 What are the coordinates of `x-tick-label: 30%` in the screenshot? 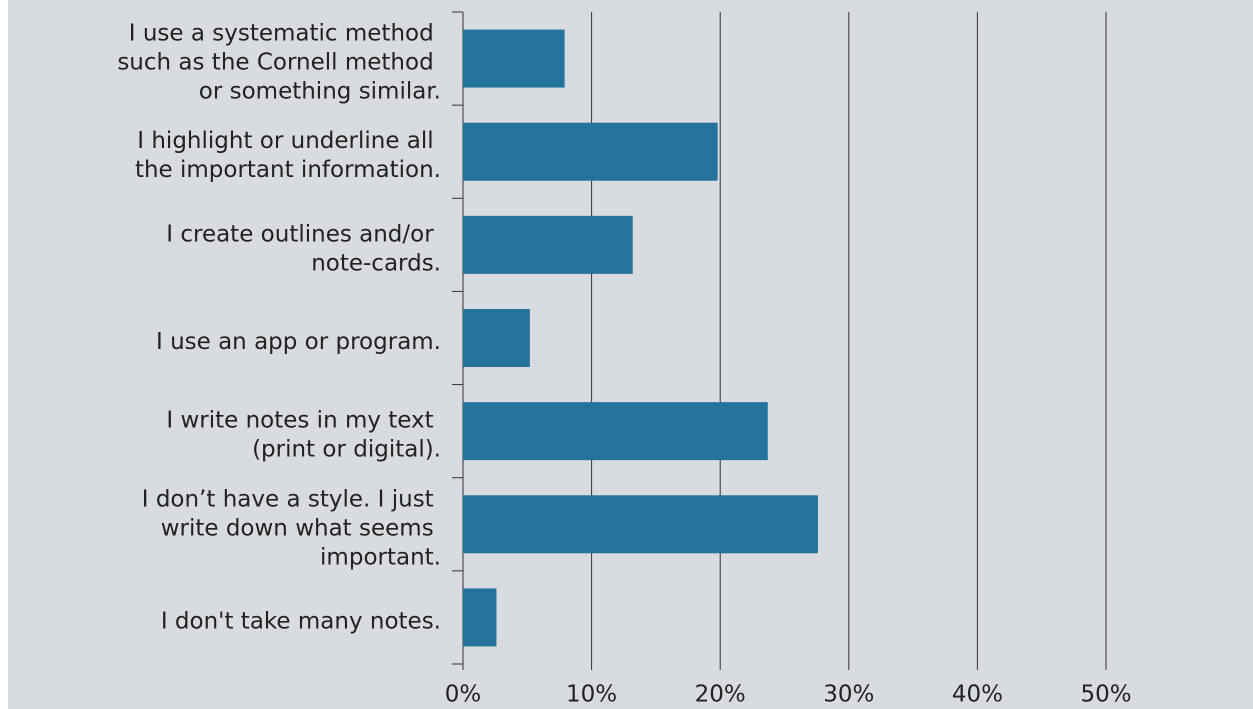 It's located at (848, 695).